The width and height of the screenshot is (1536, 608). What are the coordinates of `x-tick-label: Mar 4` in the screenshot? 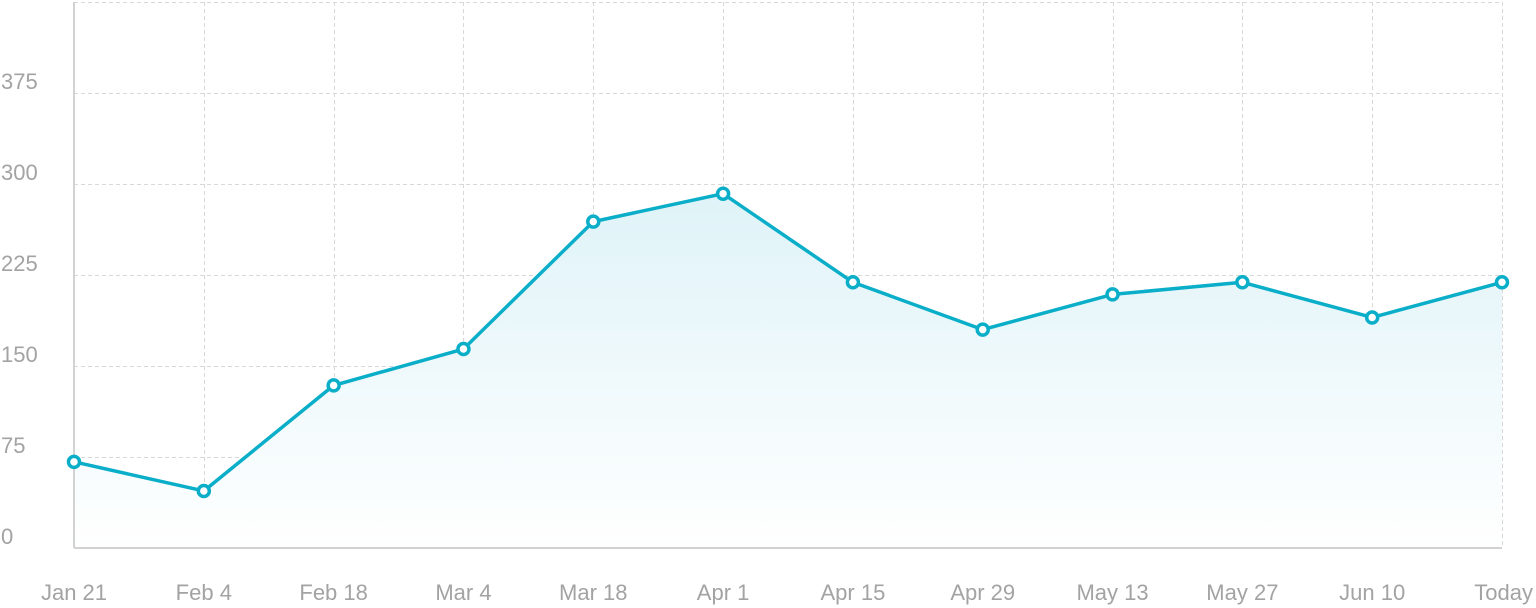 It's located at (463, 592).